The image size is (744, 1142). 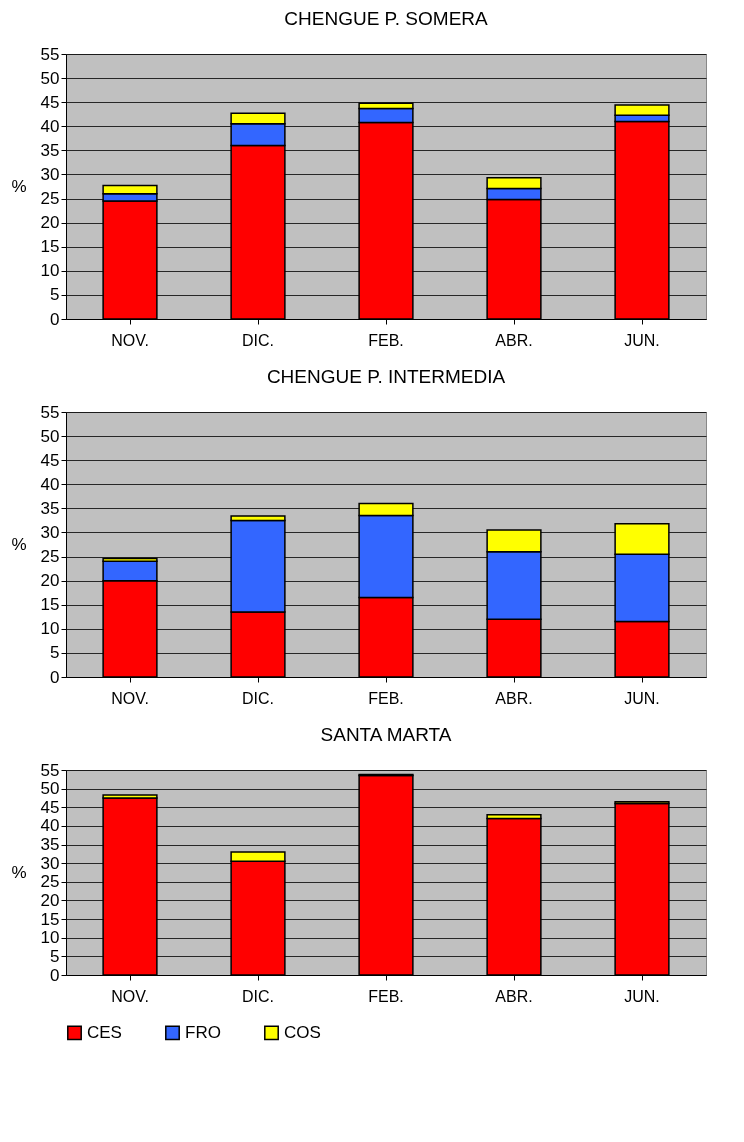 I want to click on legend-label: CES, so click(x=104, y=1032).